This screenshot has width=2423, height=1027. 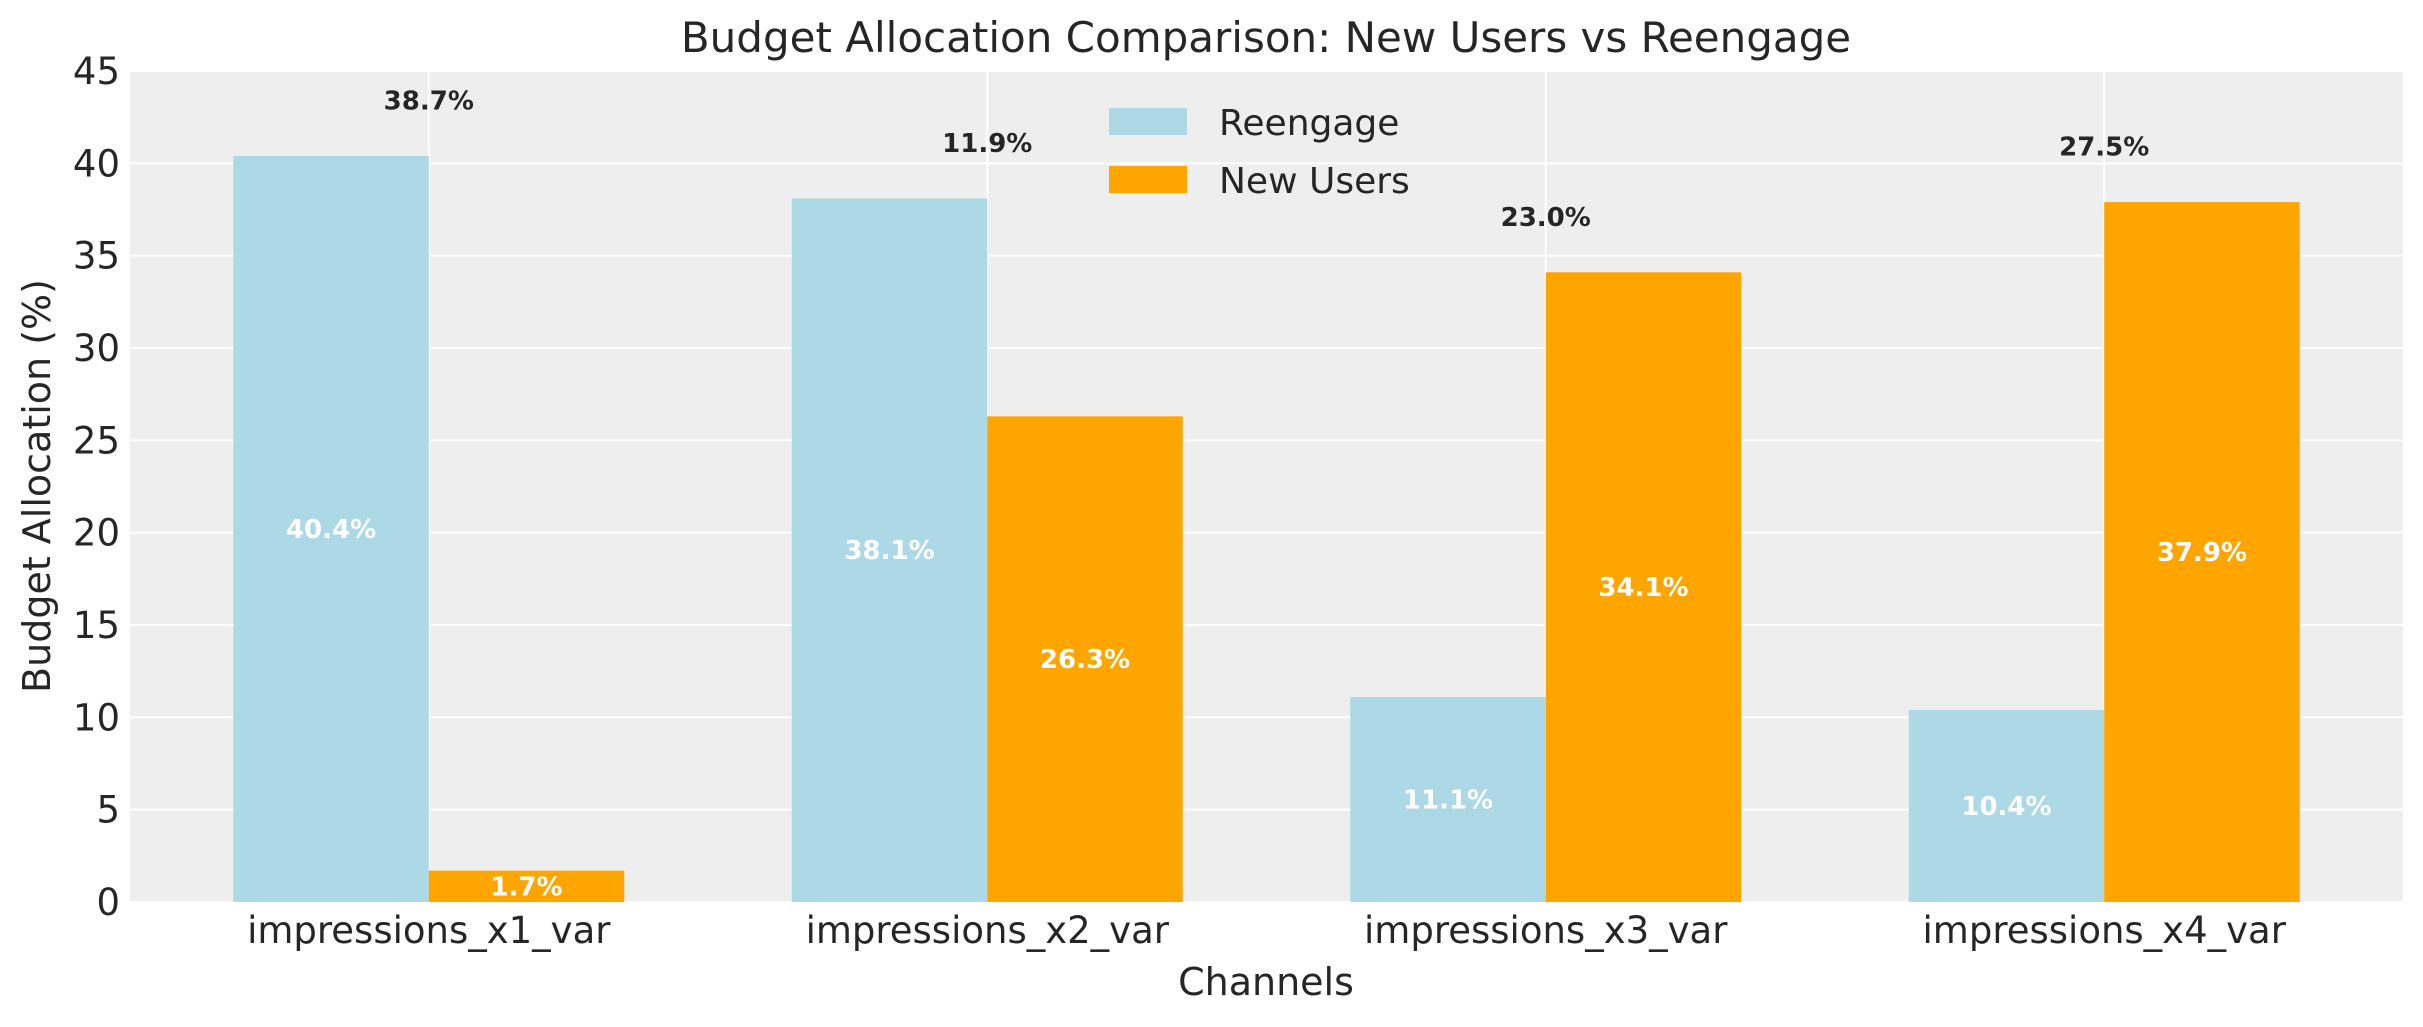 I want to click on y-tick-label: 30, so click(x=96, y=348).